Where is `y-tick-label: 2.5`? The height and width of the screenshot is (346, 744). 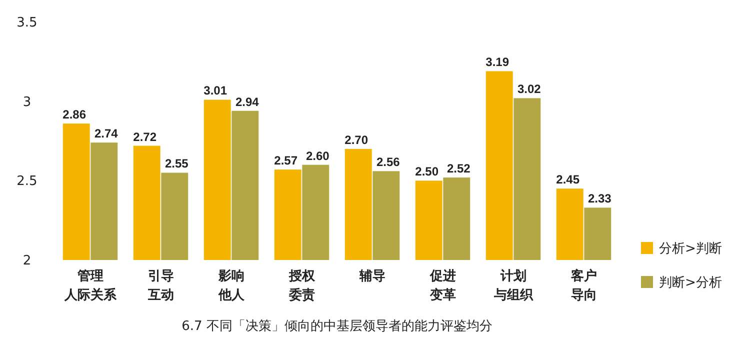
y-tick-label: 2.5 is located at coordinates (27, 182).